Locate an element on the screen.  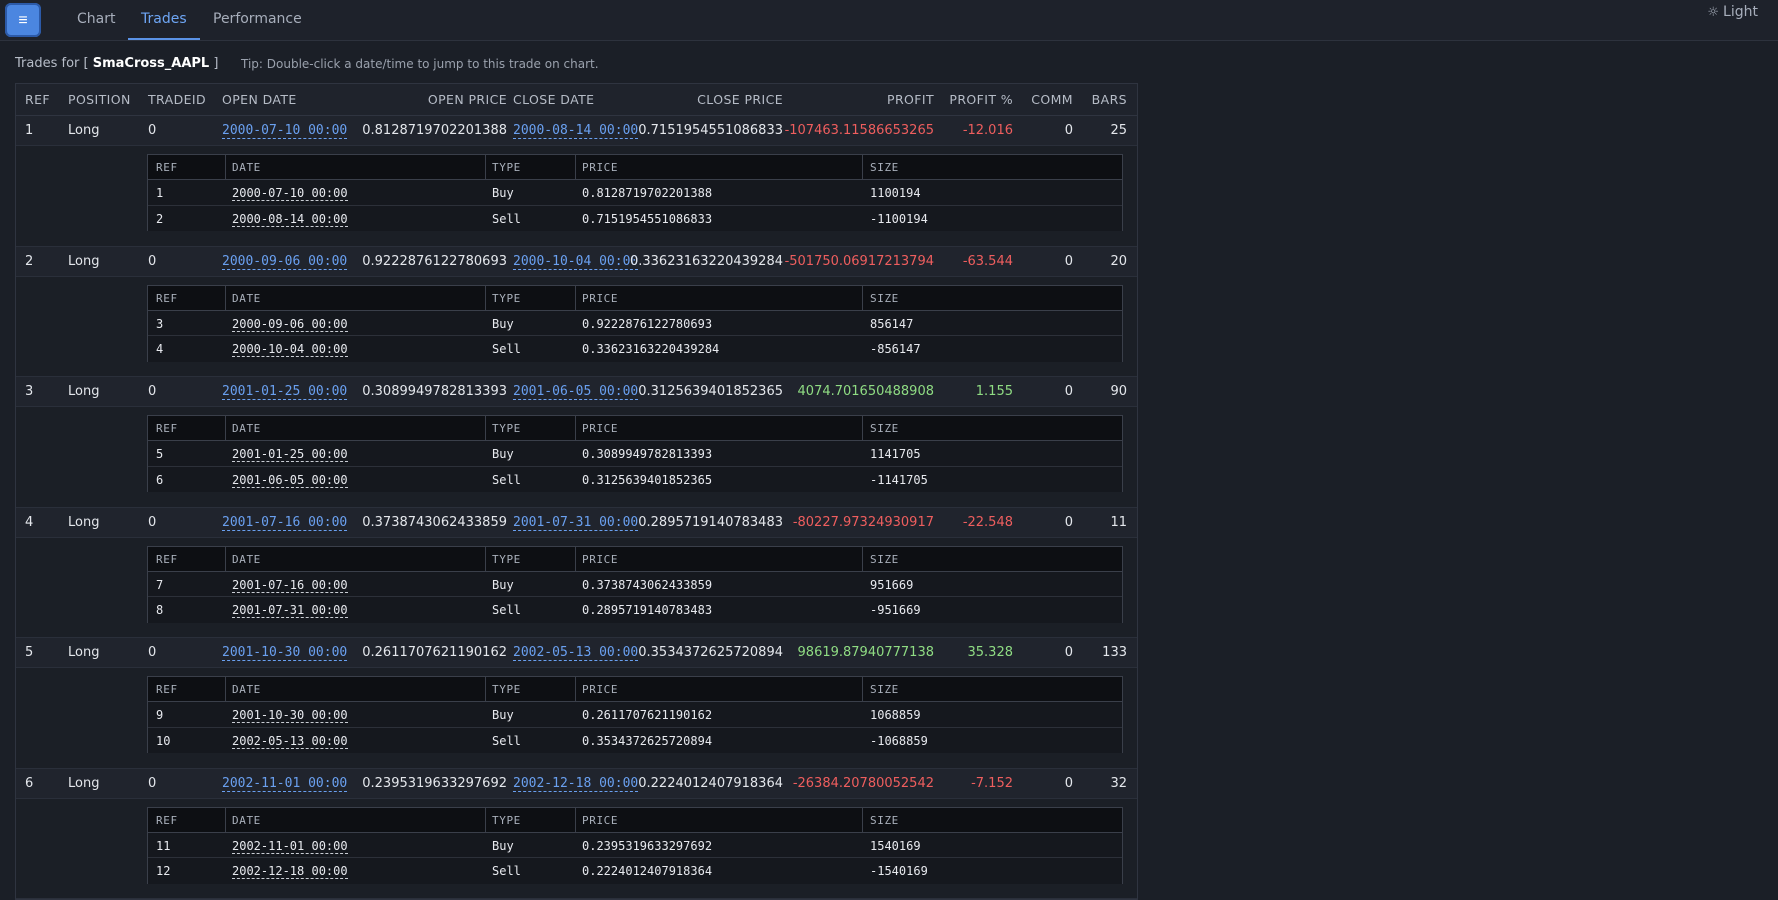
open-date-link: 2000-07-10 00:00 is located at coordinates (285, 131).